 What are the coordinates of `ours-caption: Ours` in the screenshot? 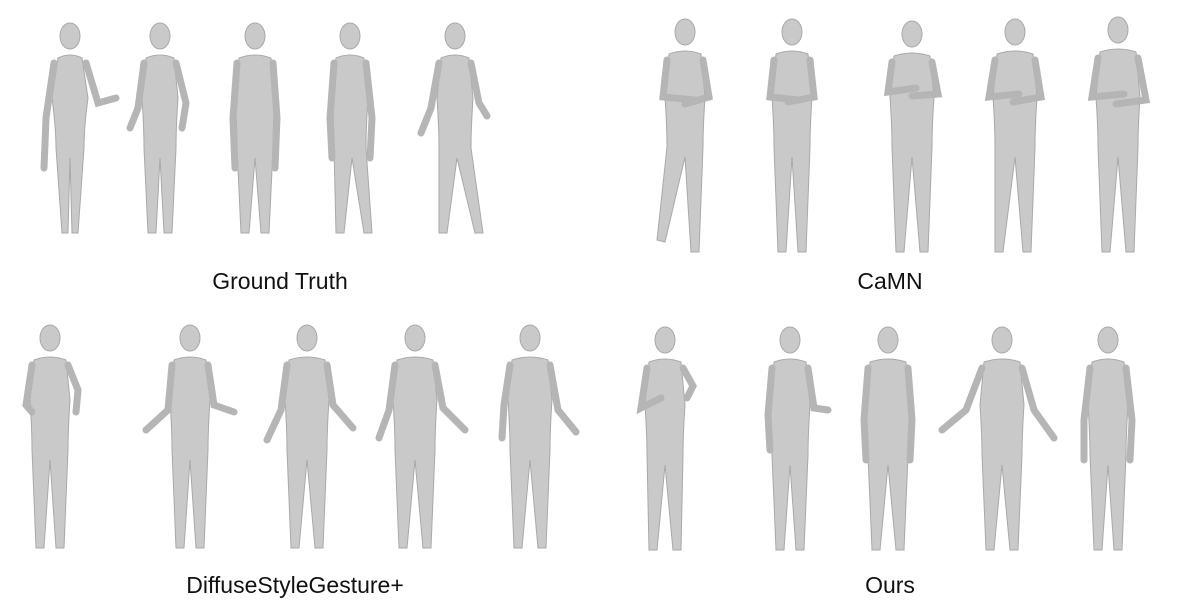 It's located at (890, 585).